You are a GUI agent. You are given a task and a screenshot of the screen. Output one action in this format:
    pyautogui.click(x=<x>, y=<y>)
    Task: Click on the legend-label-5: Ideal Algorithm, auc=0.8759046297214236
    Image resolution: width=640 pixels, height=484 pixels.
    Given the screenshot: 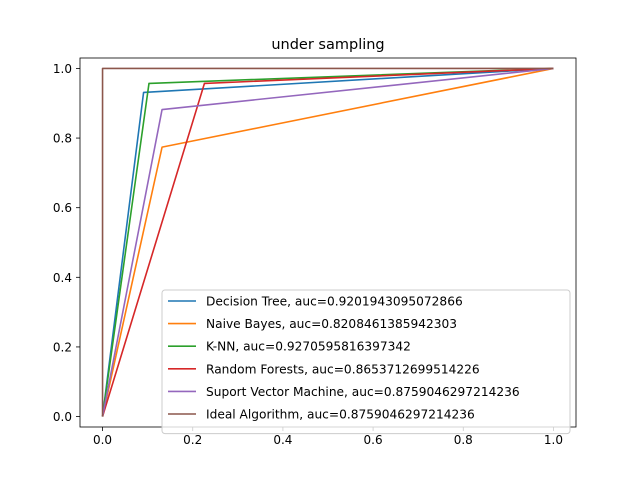 What is the action you would take?
    pyautogui.click(x=340, y=415)
    